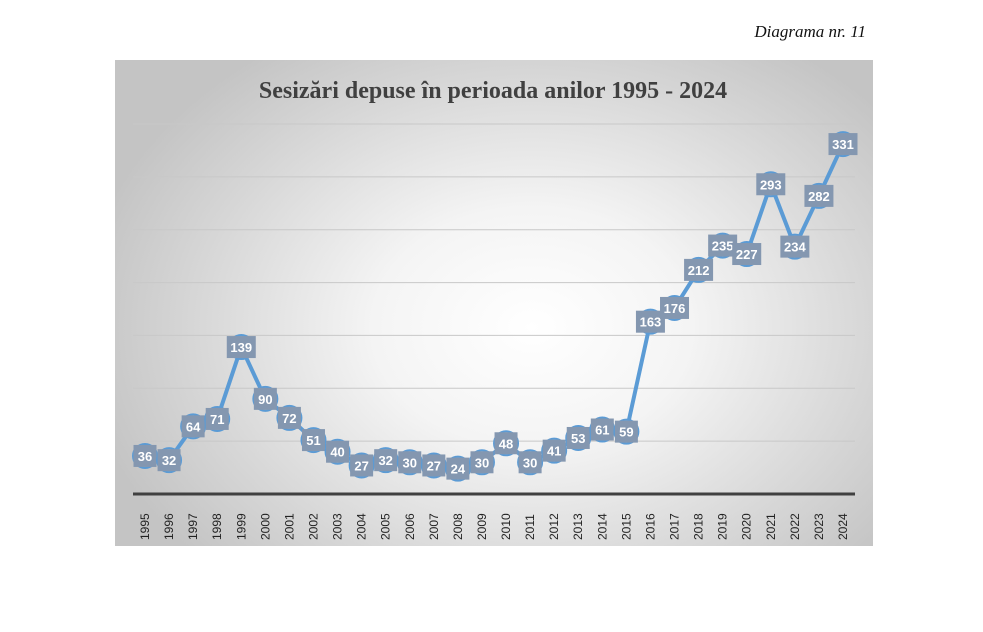 The height and width of the screenshot is (632, 983). I want to click on data-label: 139, so click(241, 347).